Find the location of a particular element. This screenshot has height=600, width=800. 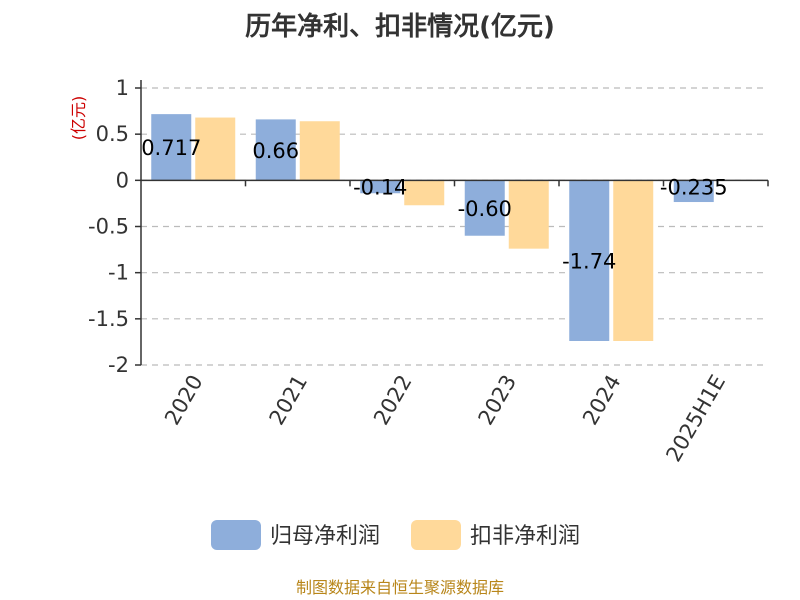

x-tick-label: 2024 is located at coordinates (602, 400).